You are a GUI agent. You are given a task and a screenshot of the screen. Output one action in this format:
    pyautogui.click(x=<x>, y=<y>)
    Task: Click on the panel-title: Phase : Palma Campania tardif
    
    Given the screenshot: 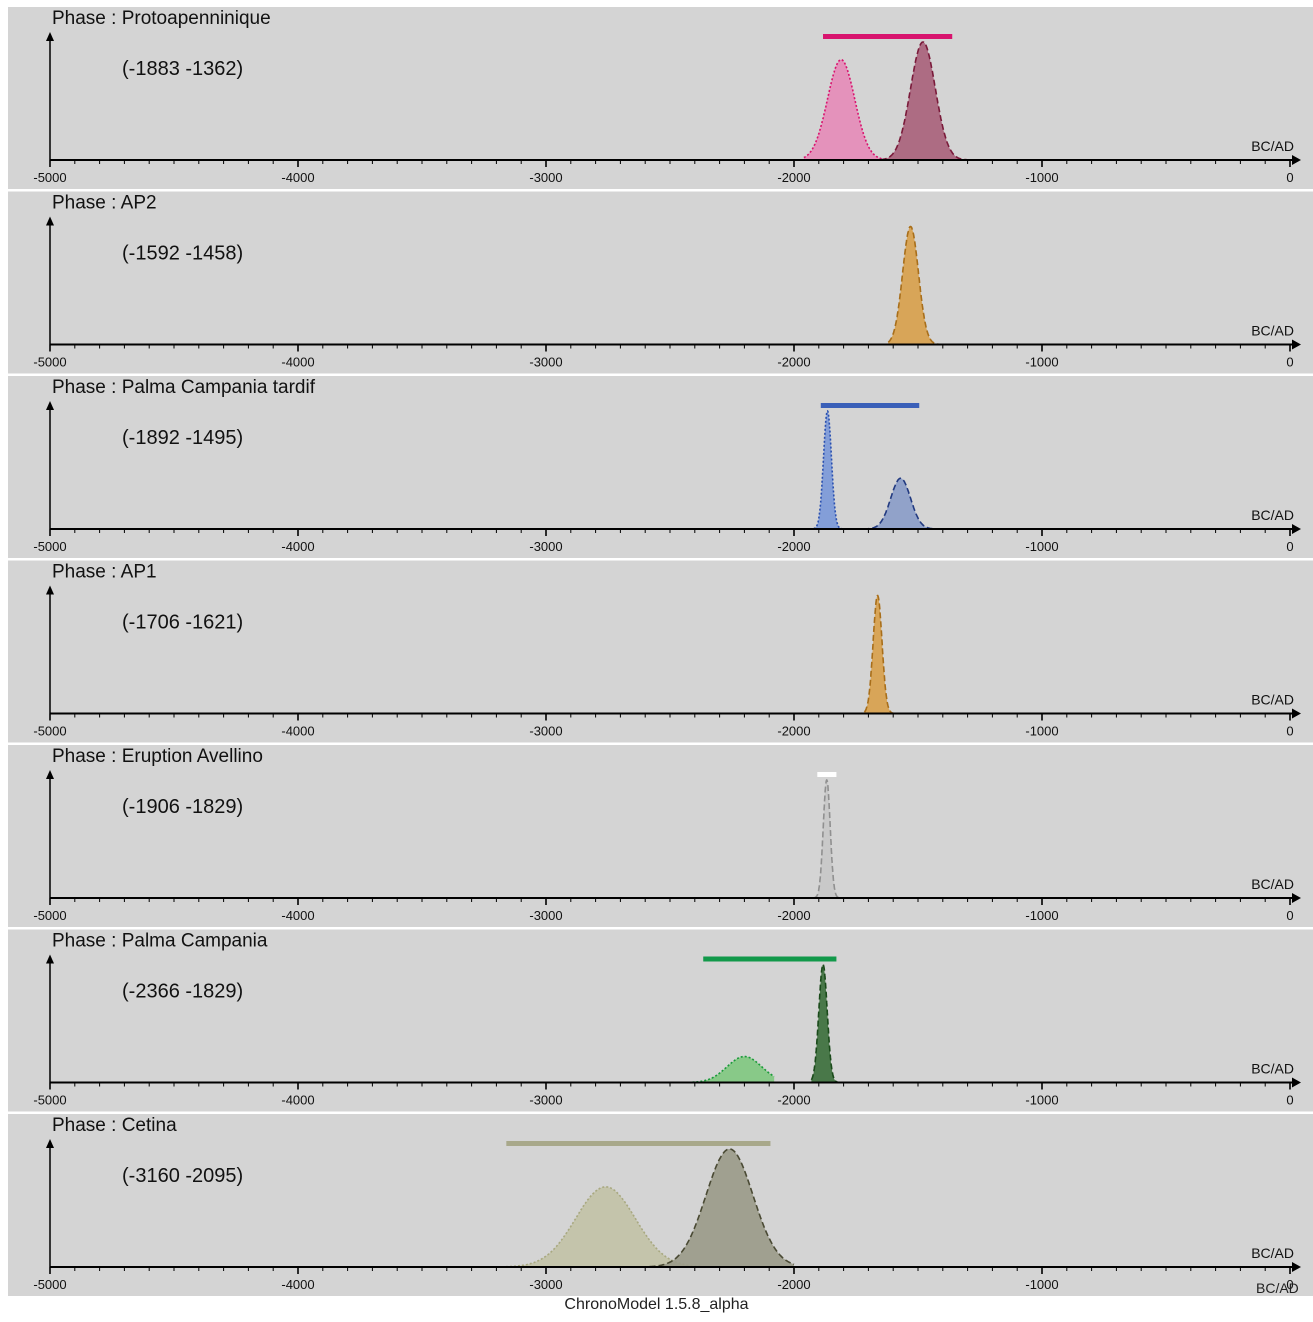 What is the action you would take?
    pyautogui.click(x=184, y=387)
    